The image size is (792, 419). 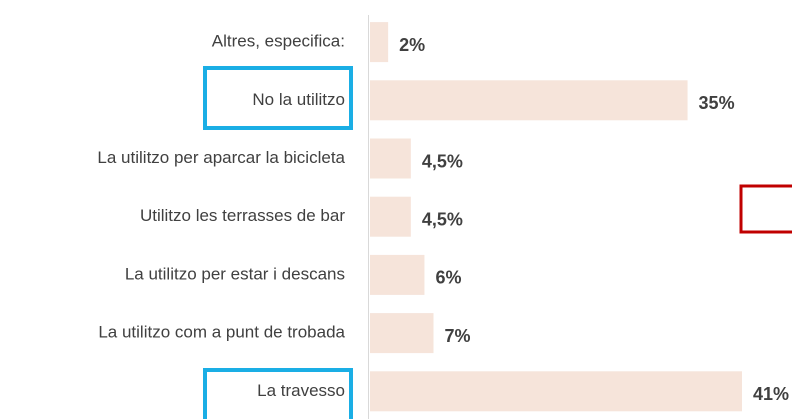 I want to click on value-label: 7%, so click(x=458, y=336).